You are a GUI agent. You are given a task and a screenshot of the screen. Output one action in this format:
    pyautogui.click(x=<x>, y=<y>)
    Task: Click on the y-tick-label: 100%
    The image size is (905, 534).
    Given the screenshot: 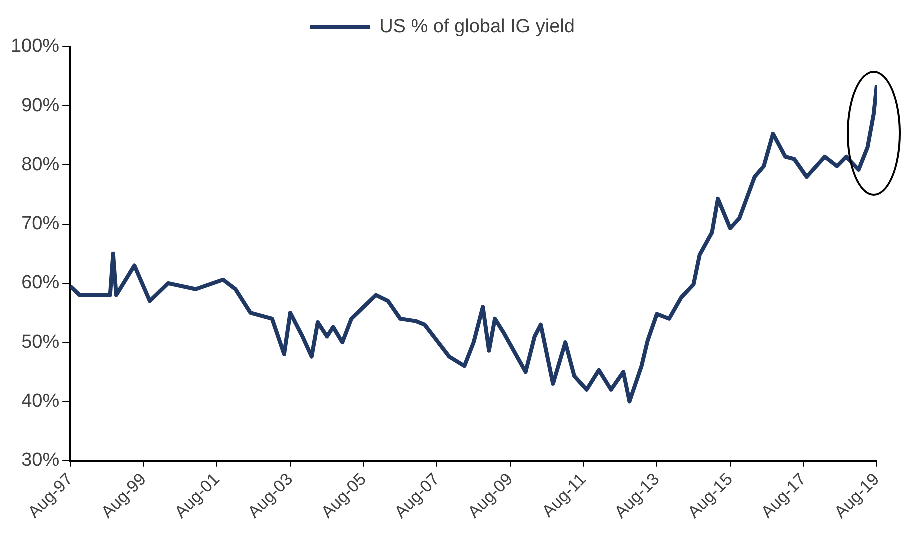 What is the action you would take?
    pyautogui.click(x=35, y=47)
    